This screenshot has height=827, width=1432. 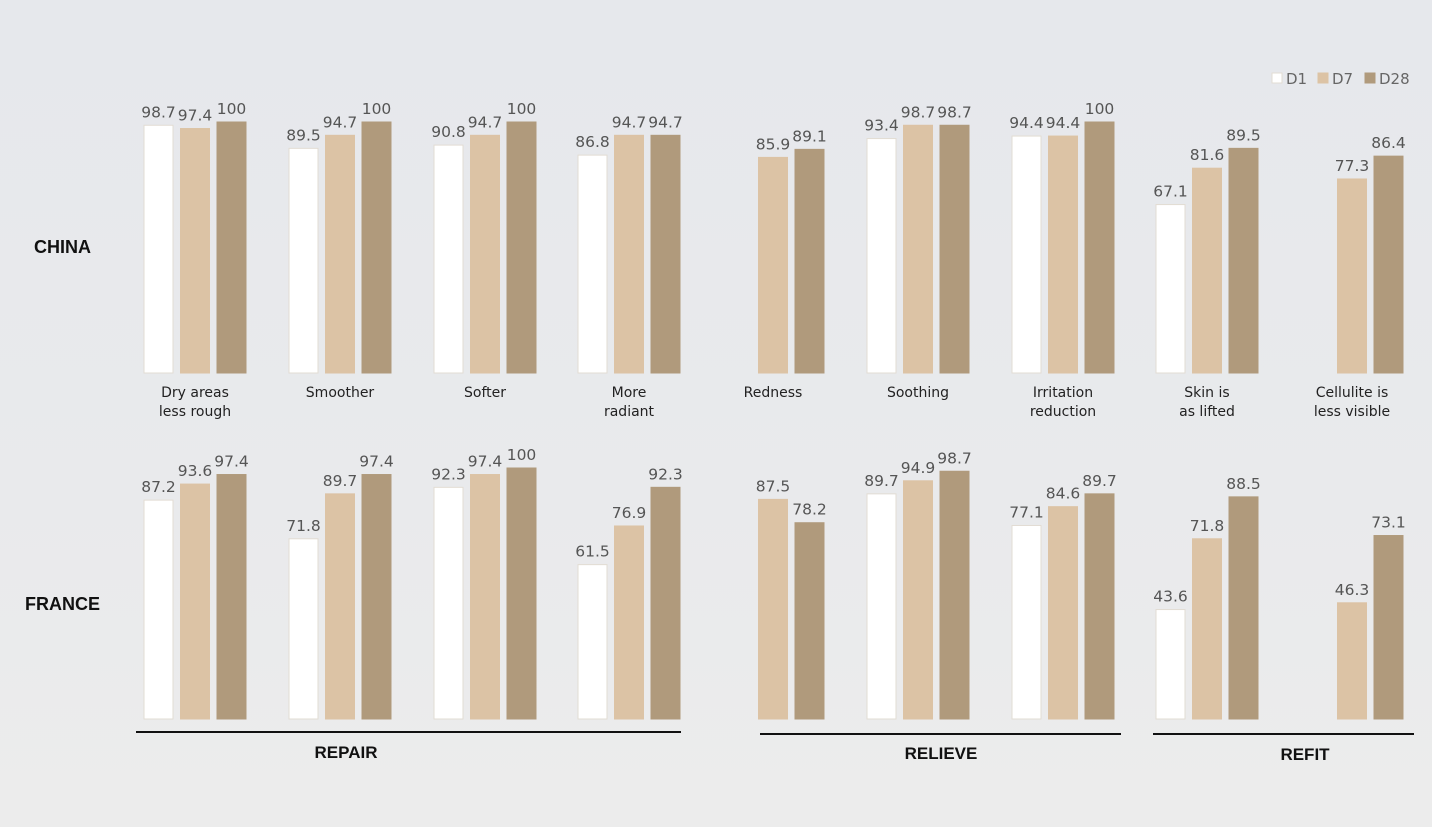 I want to click on bar-france-softer-d7, so click(x=485, y=597).